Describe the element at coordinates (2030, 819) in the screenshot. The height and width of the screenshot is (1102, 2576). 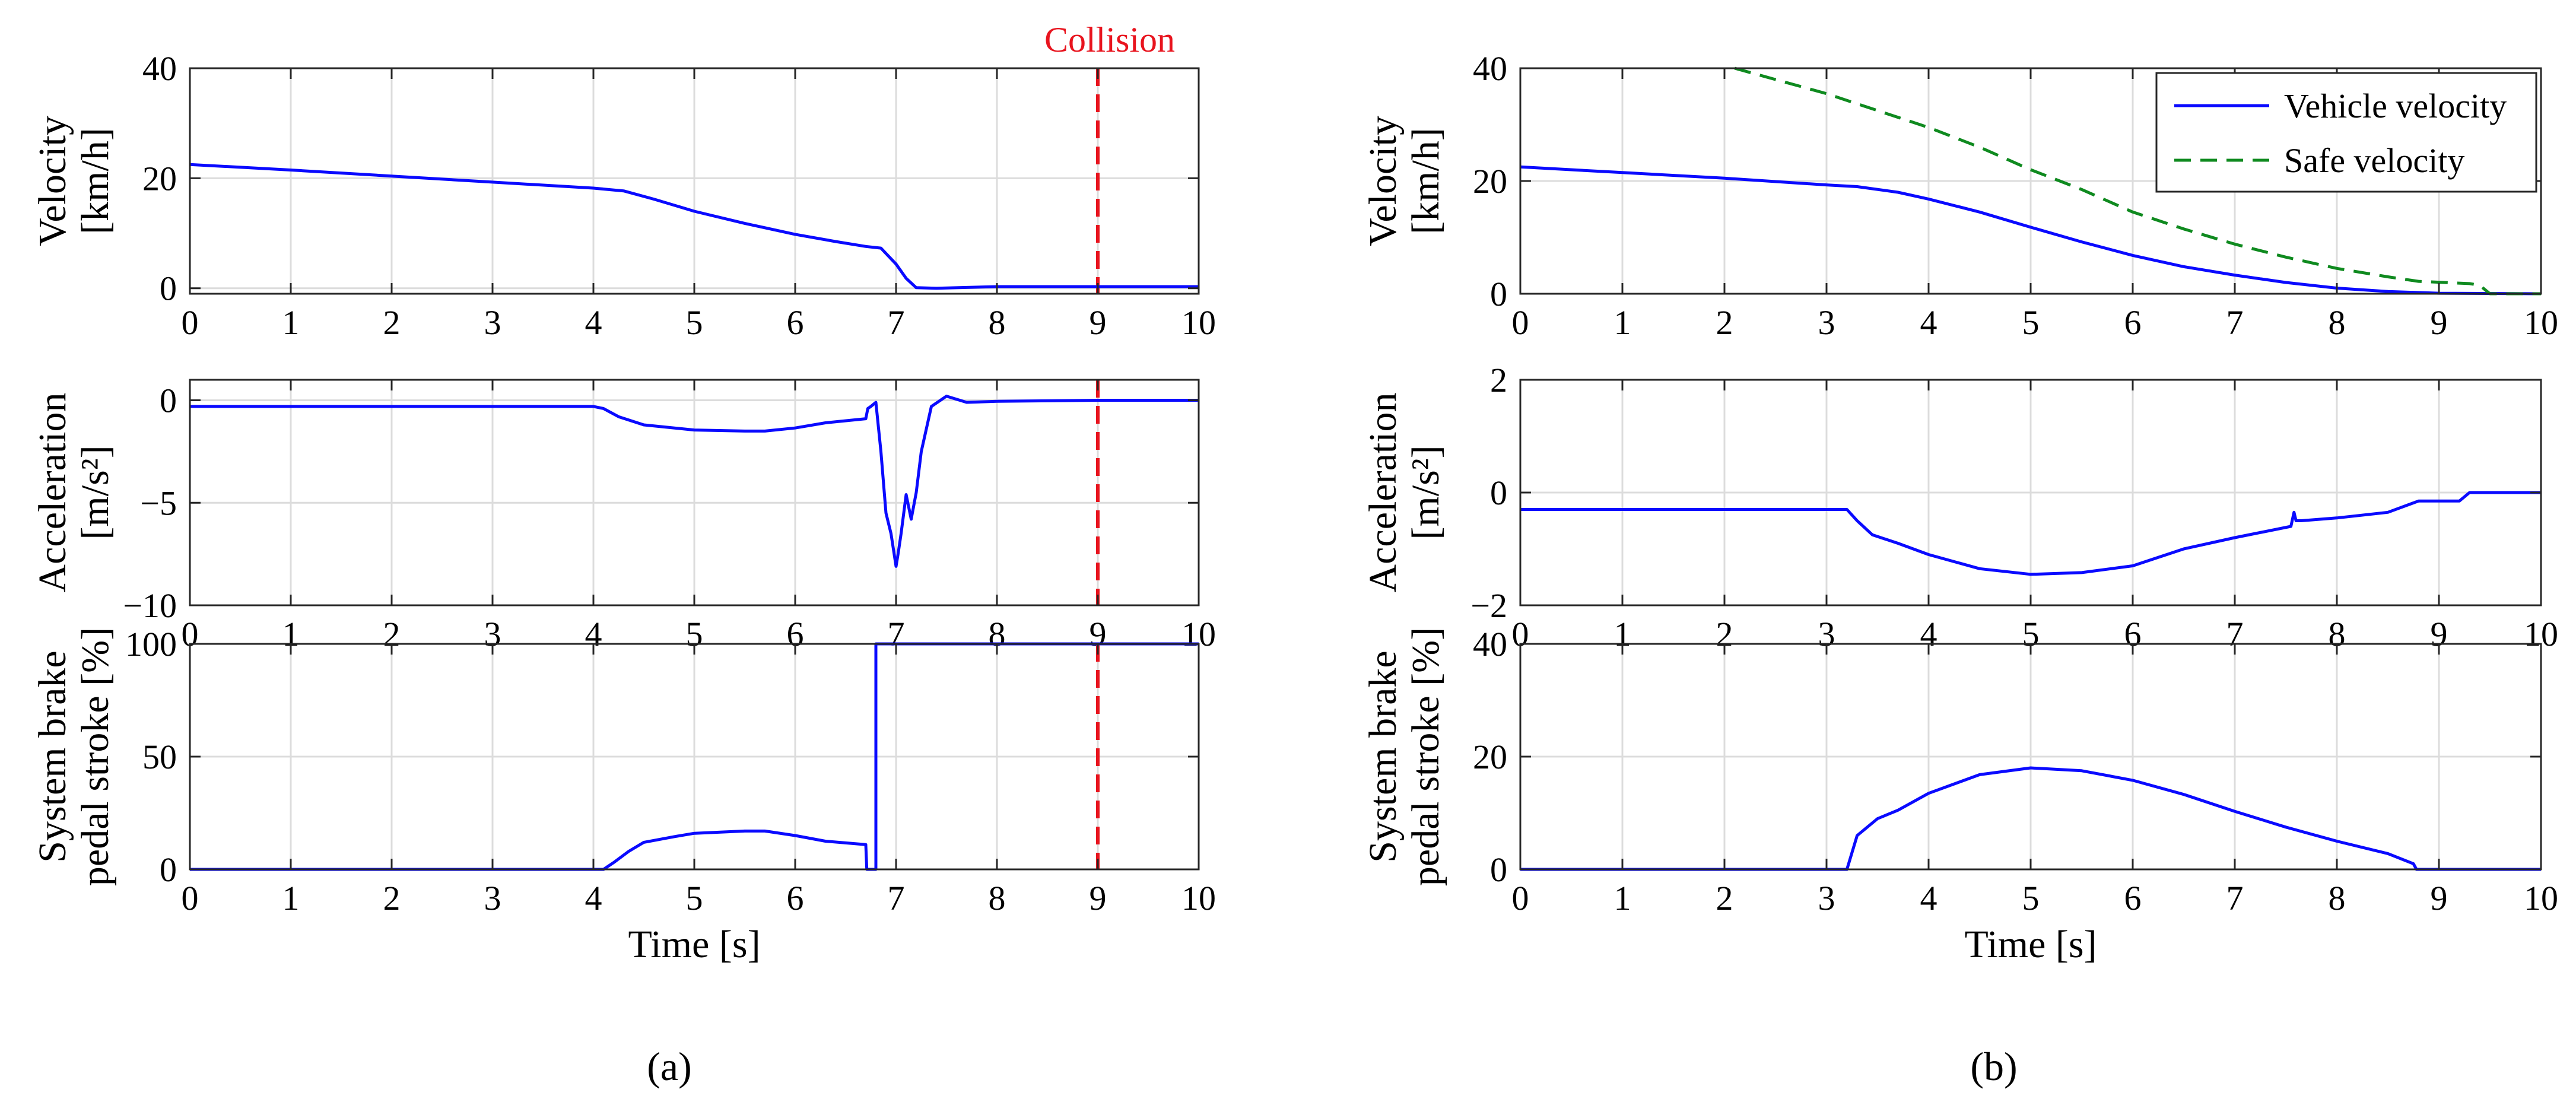
I see `series-line-brake-pedal-stroke` at that location.